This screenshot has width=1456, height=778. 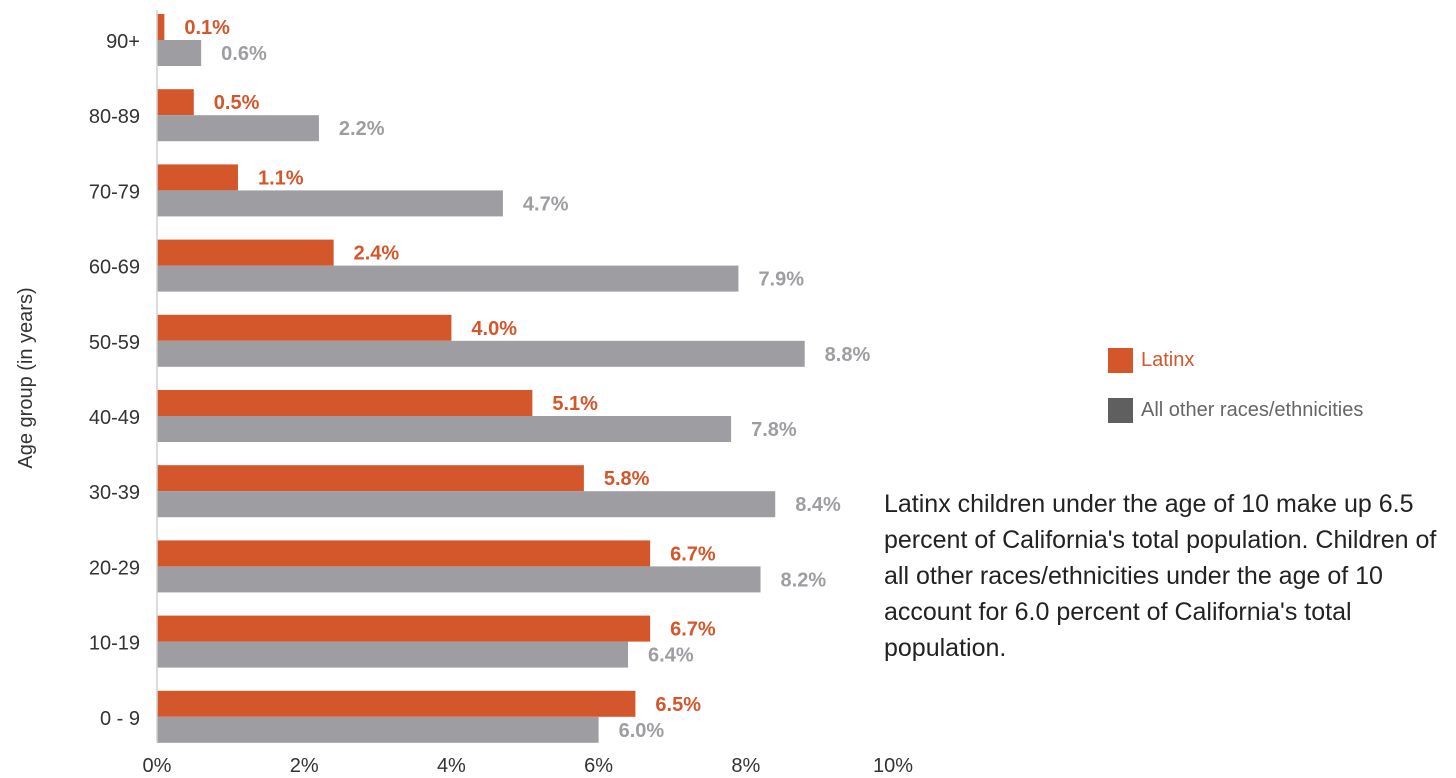 I want to click on data-label-other: 8.2%, so click(x=804, y=580).